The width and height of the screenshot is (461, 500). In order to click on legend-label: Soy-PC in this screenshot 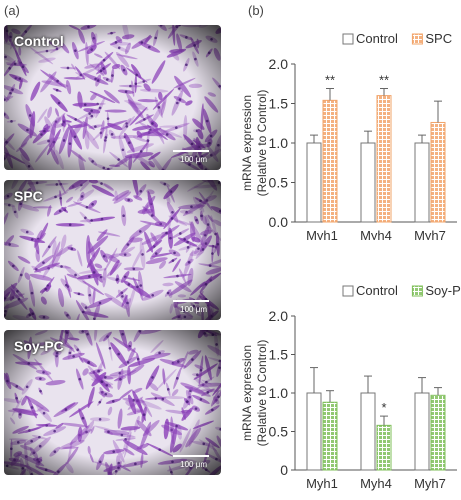, I will do `click(443, 290)`.